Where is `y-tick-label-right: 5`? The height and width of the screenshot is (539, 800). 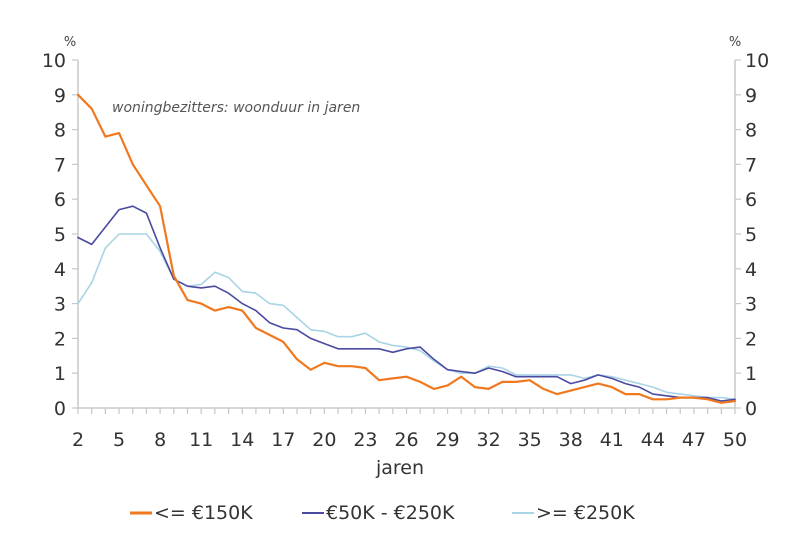
y-tick-label-right: 5 is located at coordinates (751, 235).